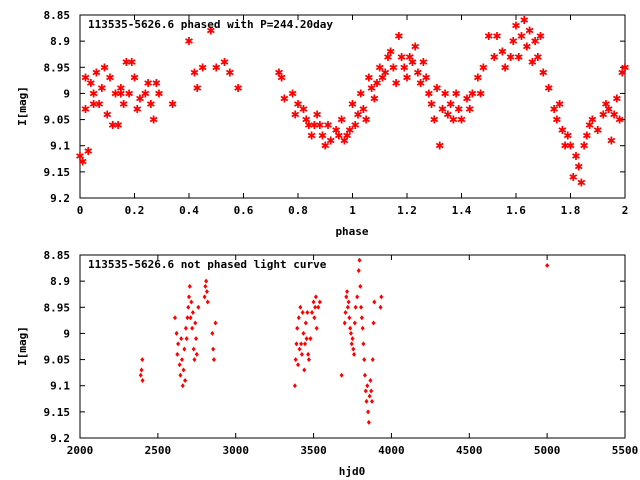 The width and height of the screenshot is (640, 480). Describe the element at coordinates (57, 255) in the screenshot. I see `raw-y-tick-label: 8.85` at that location.